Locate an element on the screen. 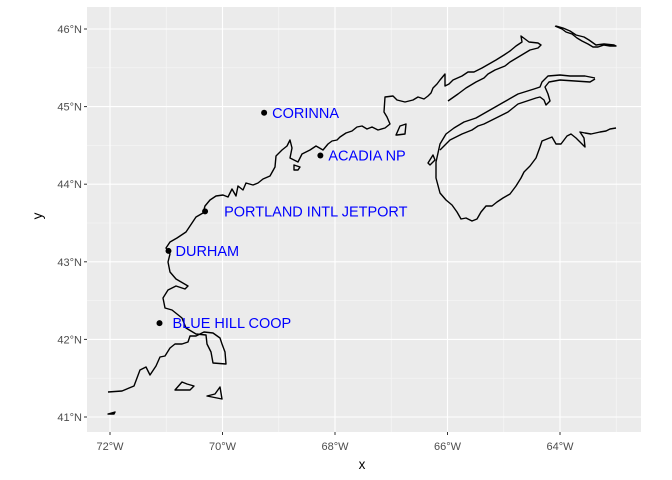 This screenshot has width=672, height=480. y-tick-label: 41°N is located at coordinates (69, 418).